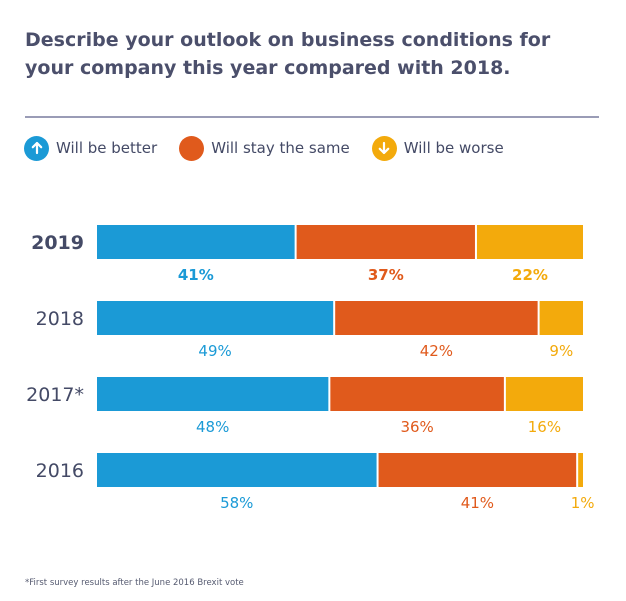 The width and height of the screenshot is (626, 601). What do you see at coordinates (386, 275) in the screenshot?
I see `data-label-same: 37%` at bounding box center [386, 275].